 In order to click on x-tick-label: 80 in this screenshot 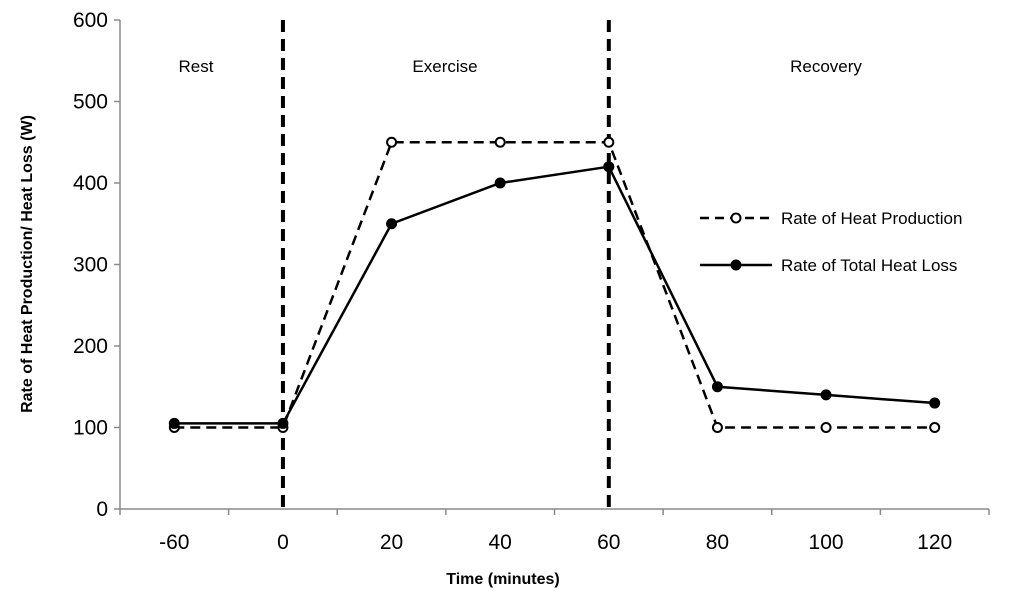, I will do `click(717, 542)`.